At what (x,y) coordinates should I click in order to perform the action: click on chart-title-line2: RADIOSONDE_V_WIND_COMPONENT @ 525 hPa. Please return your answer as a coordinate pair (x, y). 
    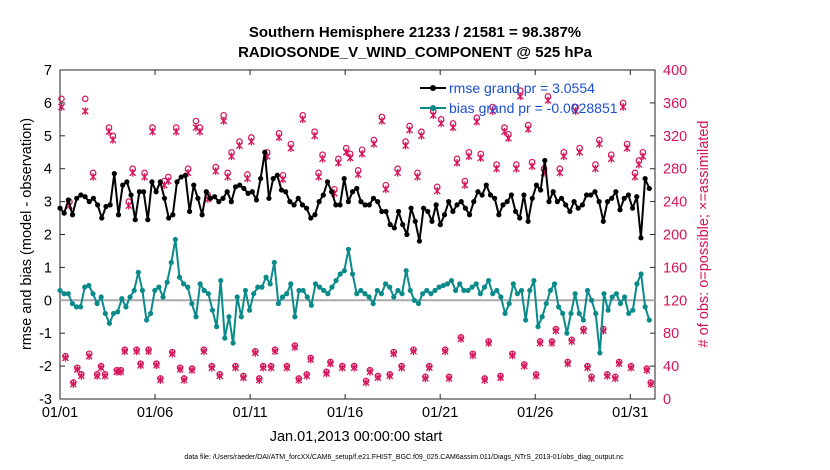
    Looking at the image, I should click on (415, 52).